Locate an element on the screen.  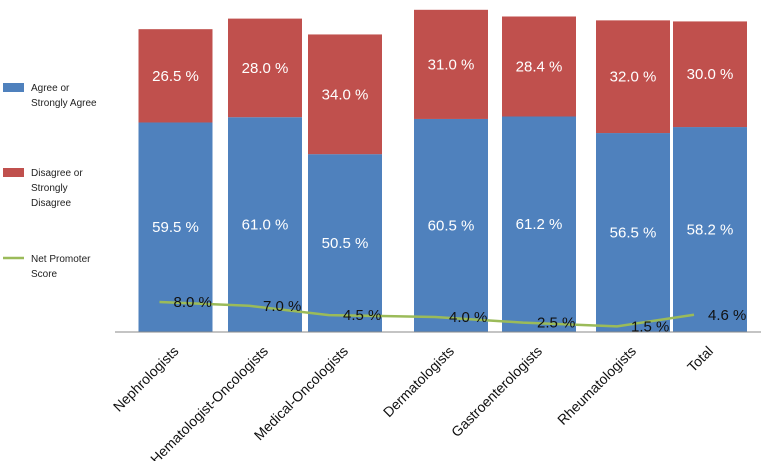
legend-label: Agree or is located at coordinates (50, 88).